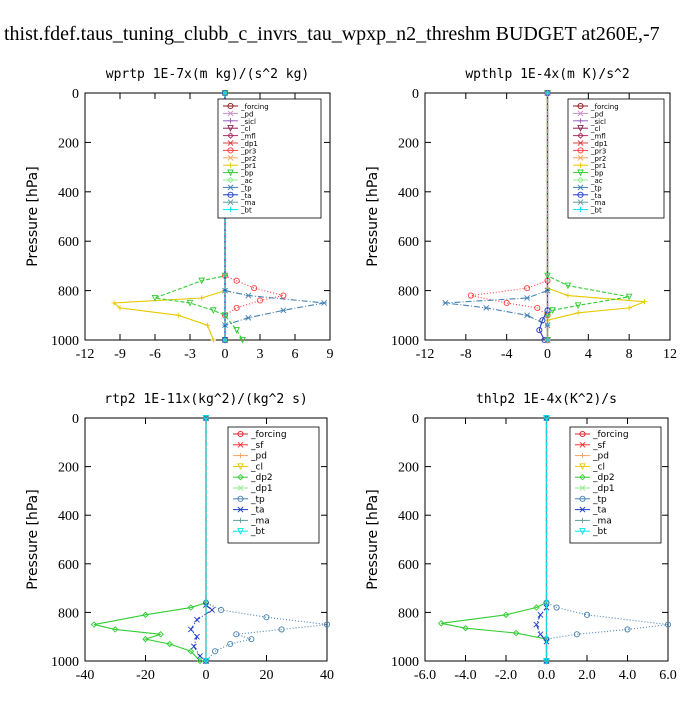  What do you see at coordinates (670, 354) in the screenshot?
I see `x-tick-label: 12` at bounding box center [670, 354].